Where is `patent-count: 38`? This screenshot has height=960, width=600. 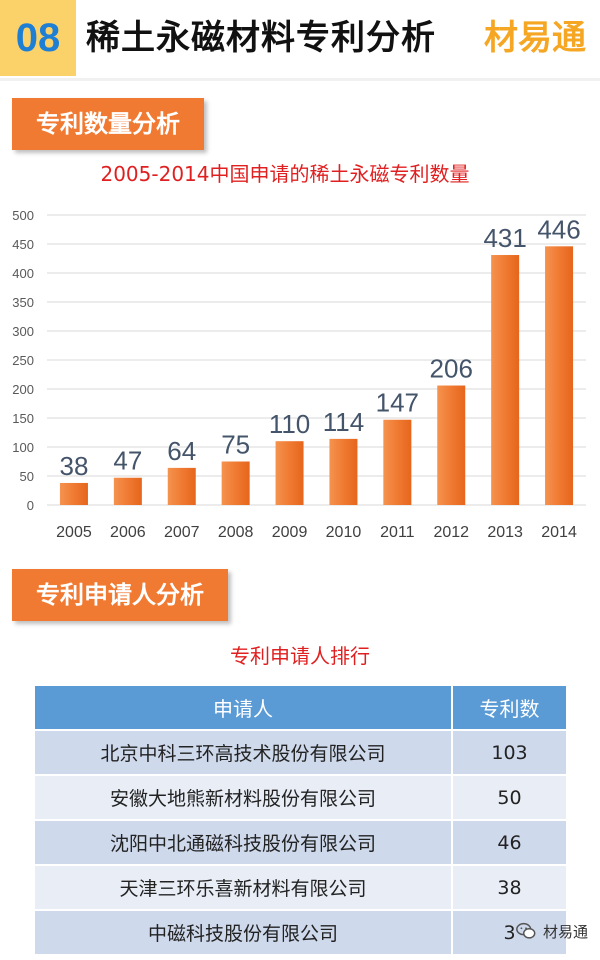
patent-count: 38 is located at coordinates (509, 887).